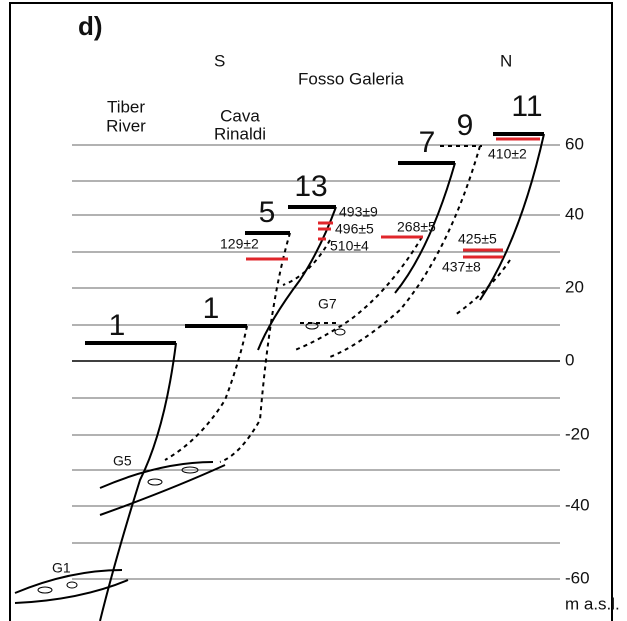 The width and height of the screenshot is (627, 621). Describe the element at coordinates (126, 125) in the screenshot. I see `locality: River` at that location.